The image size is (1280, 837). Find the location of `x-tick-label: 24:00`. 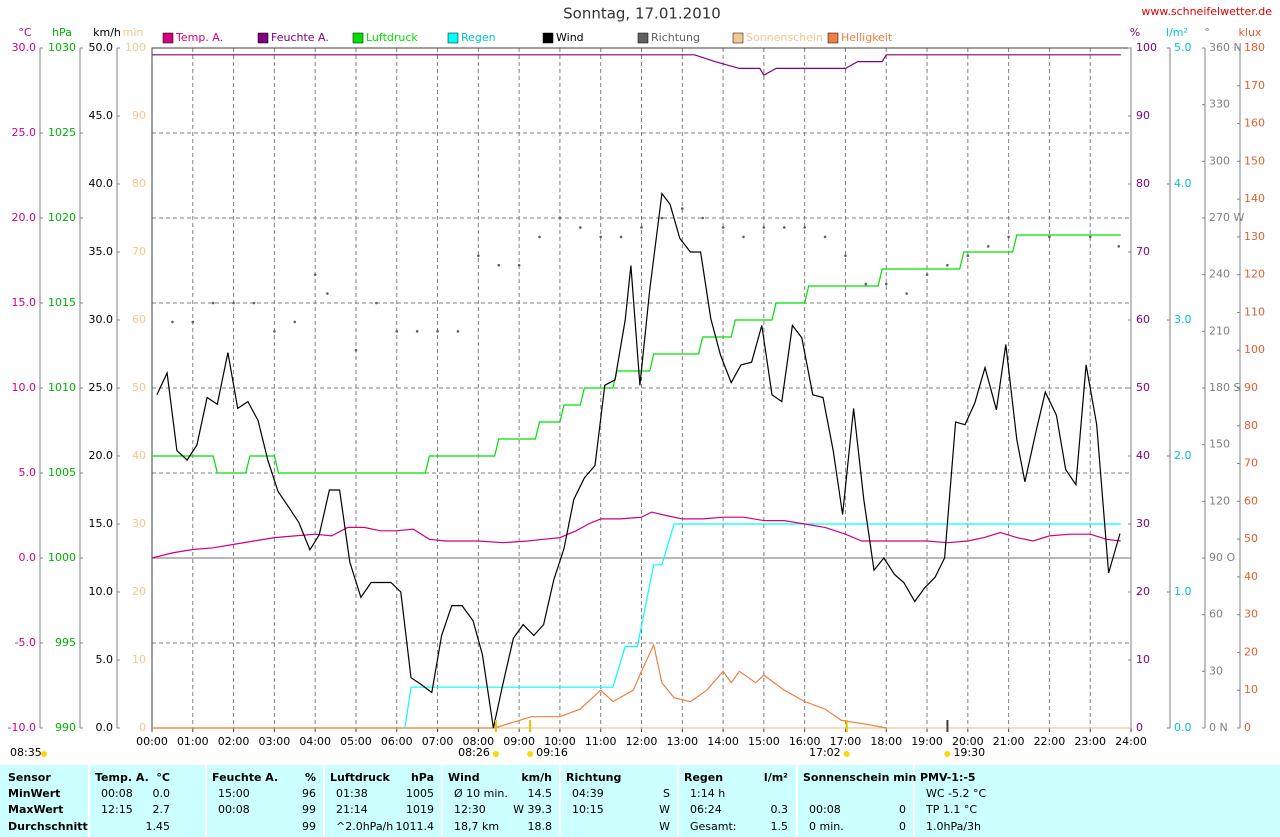

x-tick-label: 24:00 is located at coordinates (1131, 741).